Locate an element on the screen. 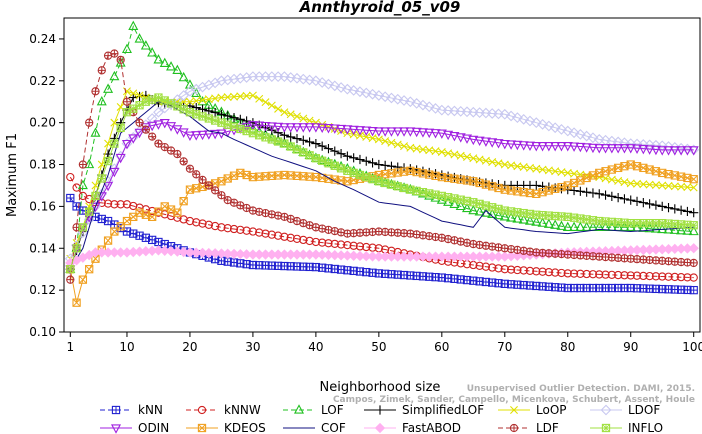  x-tick-label: 90 is located at coordinates (630, 347).